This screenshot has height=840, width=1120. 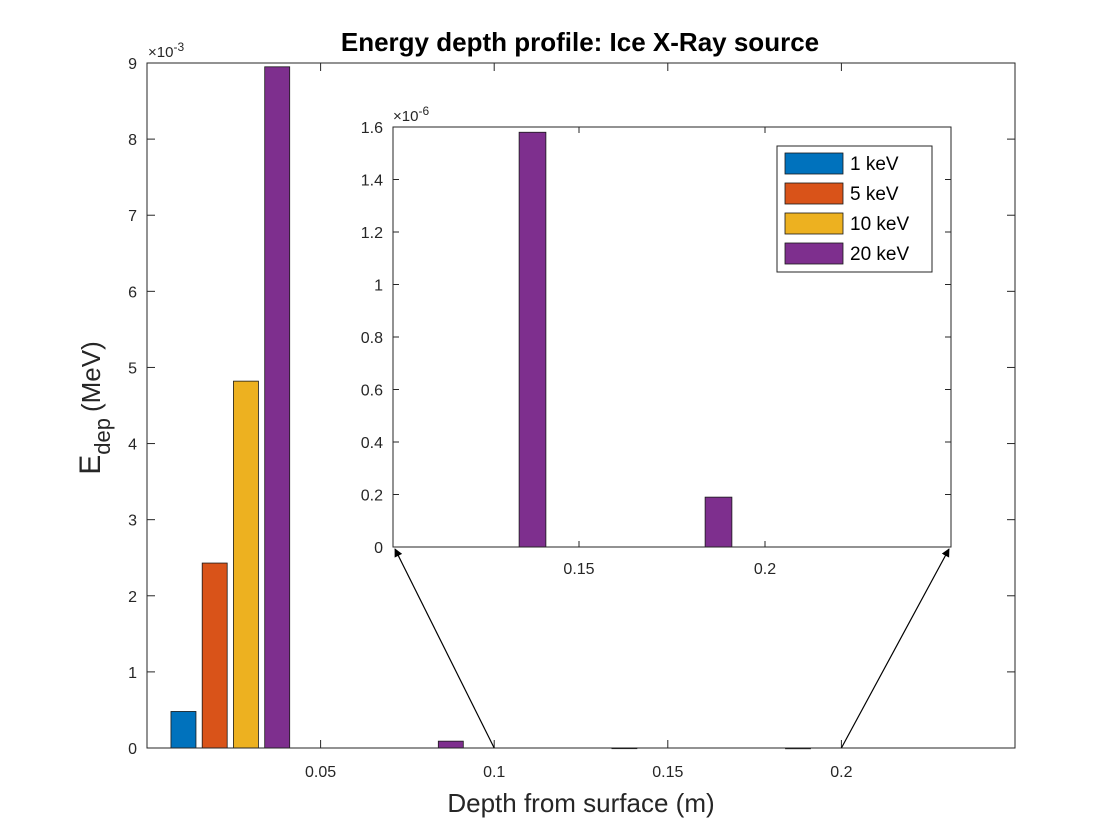 I want to click on inset-y-tick-label: 1.4, so click(x=372, y=181).